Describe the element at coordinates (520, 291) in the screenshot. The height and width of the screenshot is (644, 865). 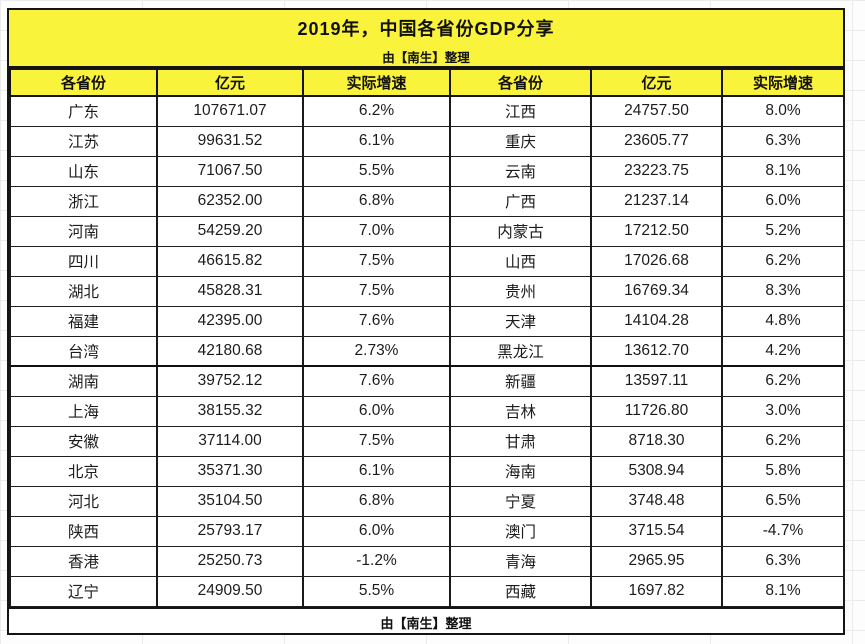
I see `province-cell: 贵州` at that location.